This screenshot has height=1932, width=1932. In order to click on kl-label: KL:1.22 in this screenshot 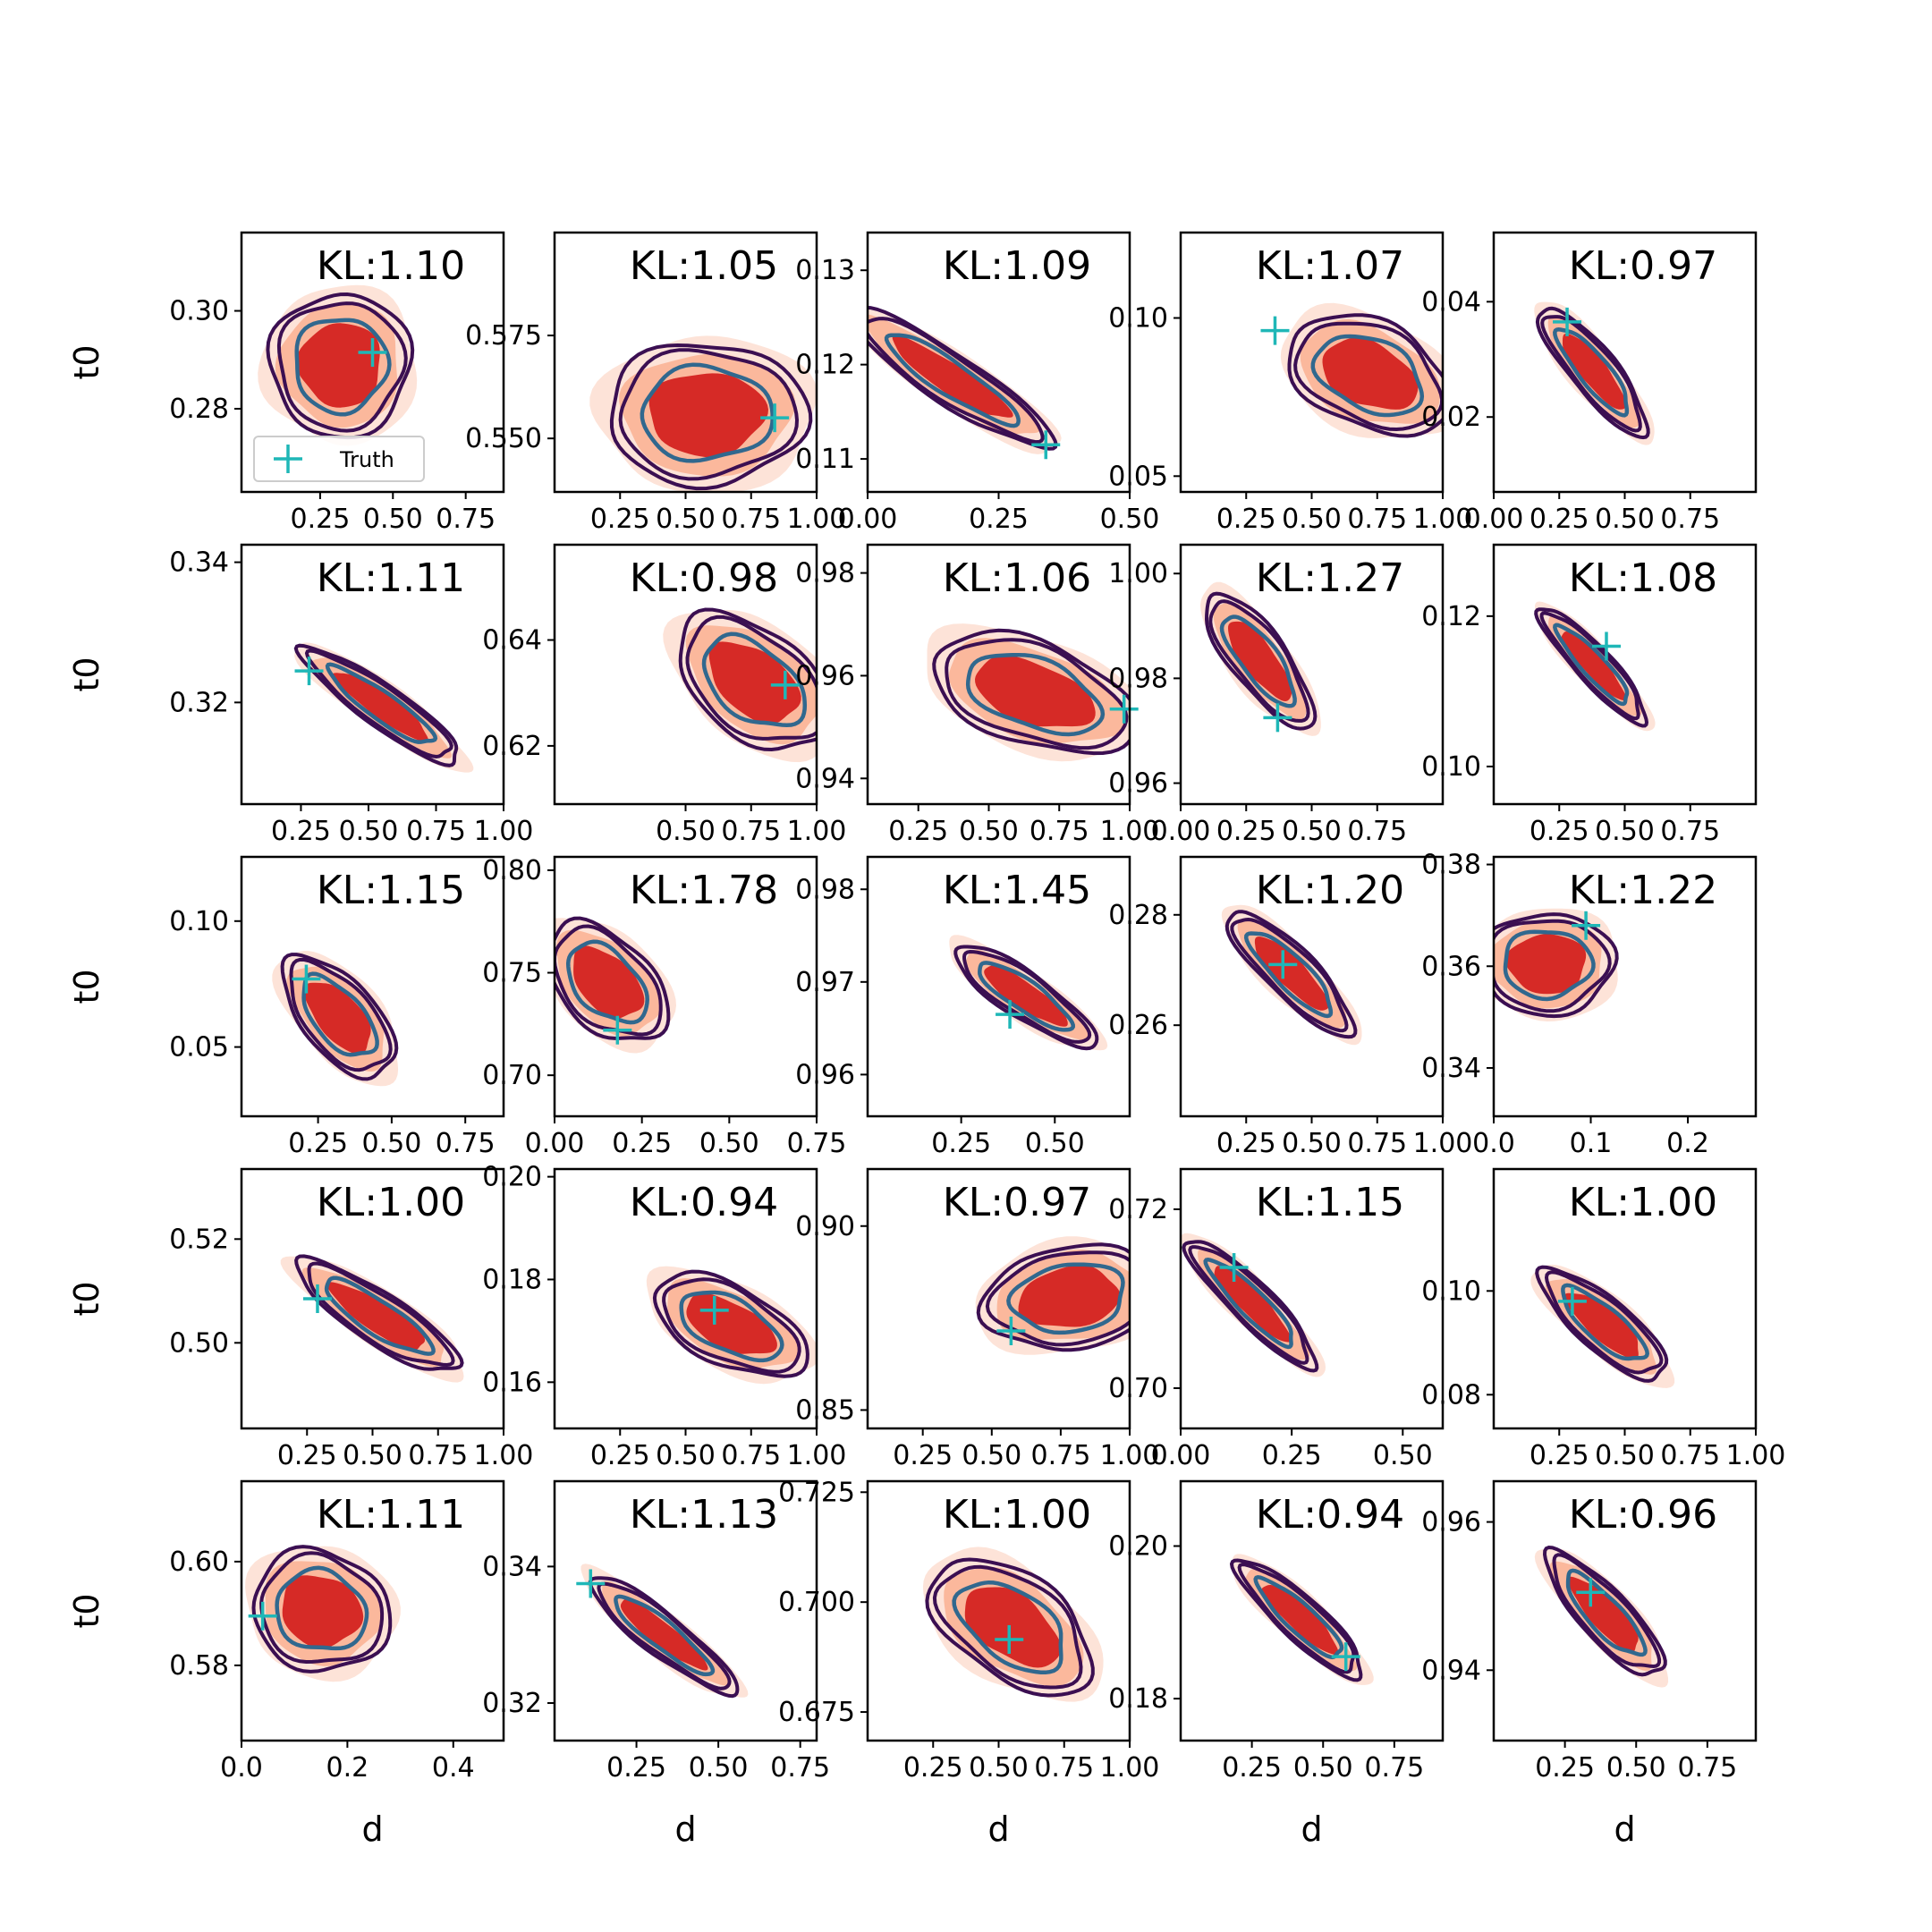, I will do `click(1643, 890)`.